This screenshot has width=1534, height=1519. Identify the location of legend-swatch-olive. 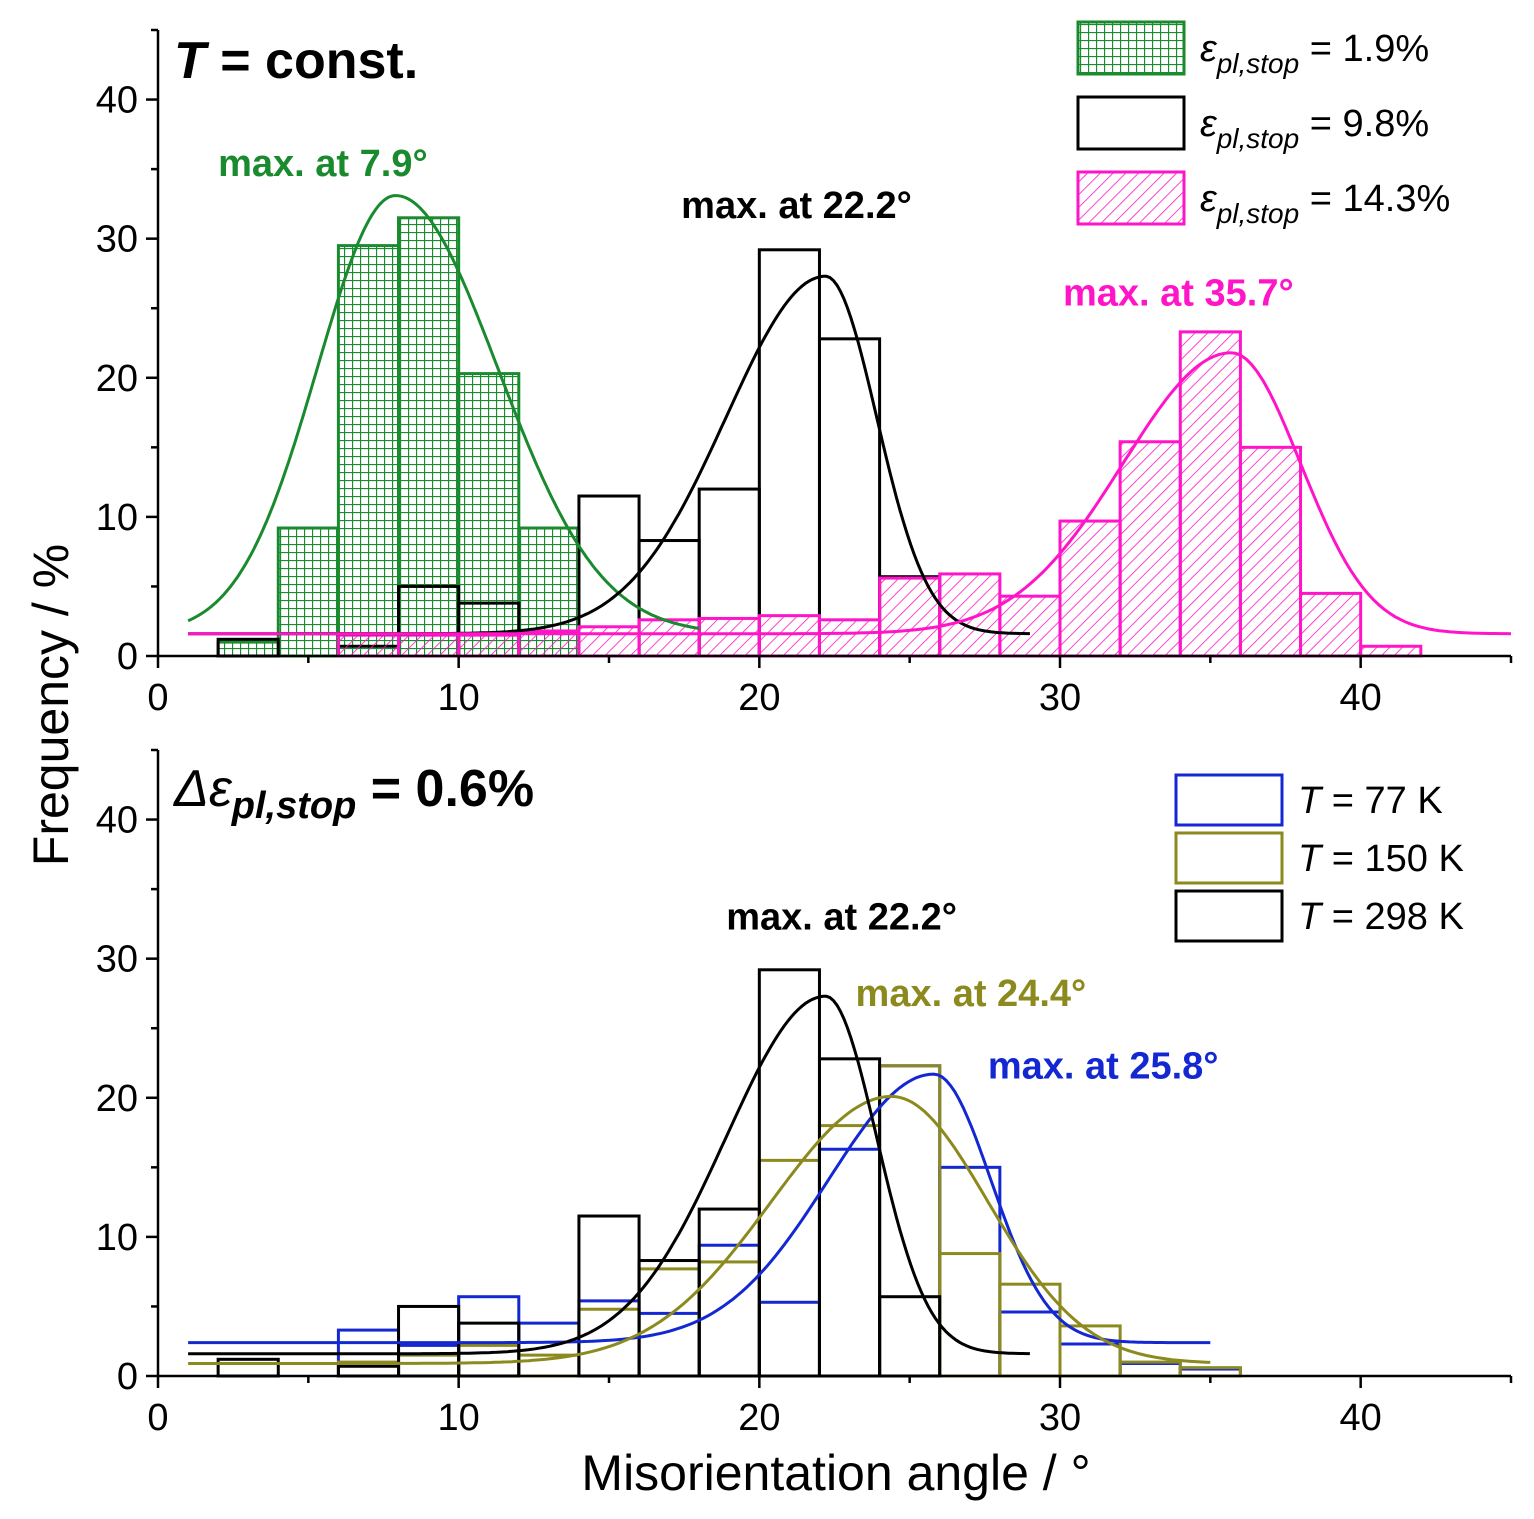
(1229, 858).